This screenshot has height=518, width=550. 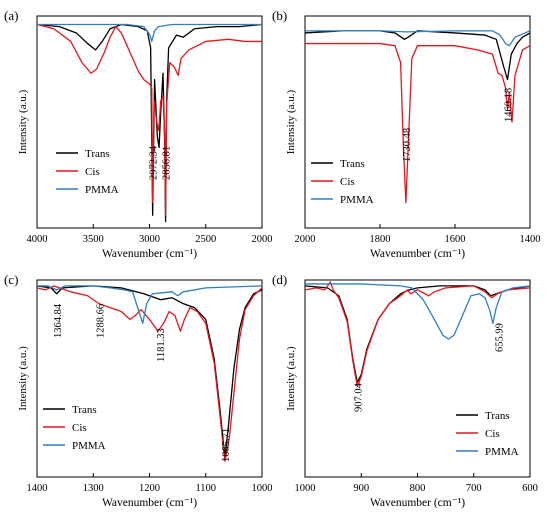 What do you see at coordinates (407, 145) in the screenshot?
I see `peak-annotation: 1730.48` at bounding box center [407, 145].